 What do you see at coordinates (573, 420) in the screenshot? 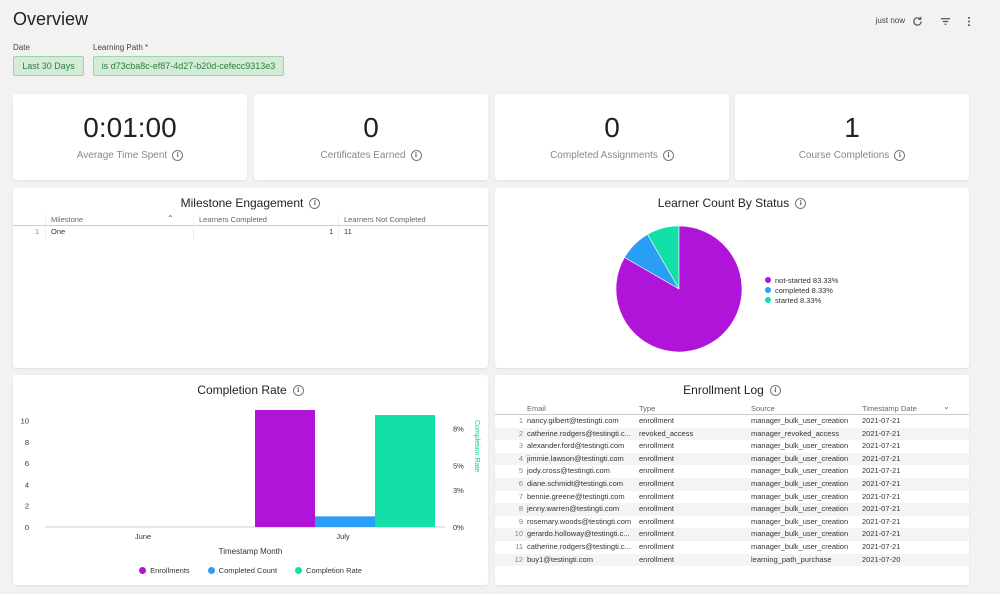
I see `email-cell: nancy.gilbert@testingti.com` at bounding box center [573, 420].